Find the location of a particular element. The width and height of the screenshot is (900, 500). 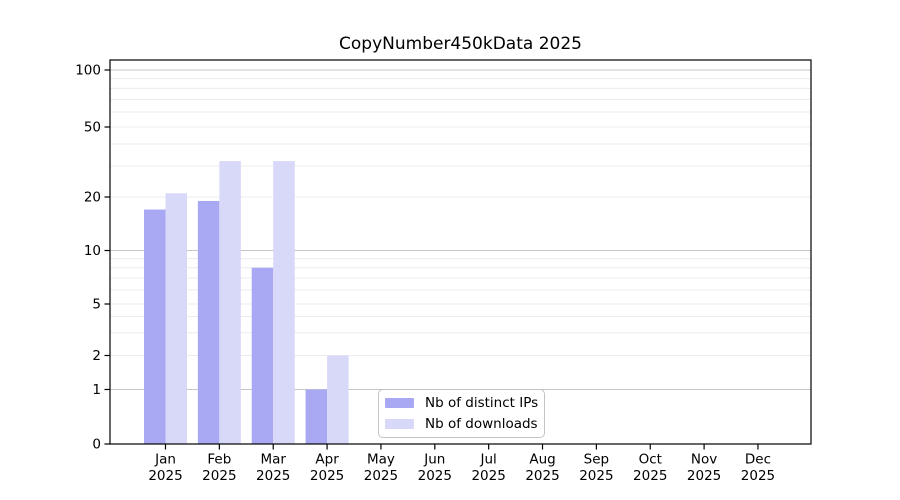

y-tick-label-2: 2 is located at coordinates (96, 356).